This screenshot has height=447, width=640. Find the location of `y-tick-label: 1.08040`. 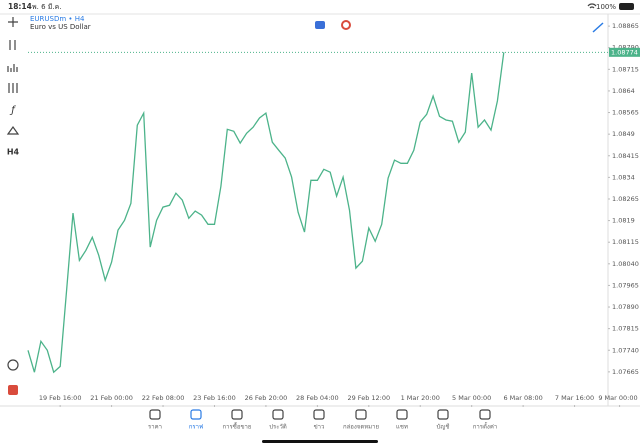

y-tick-label: 1.08040 is located at coordinates (625, 264).